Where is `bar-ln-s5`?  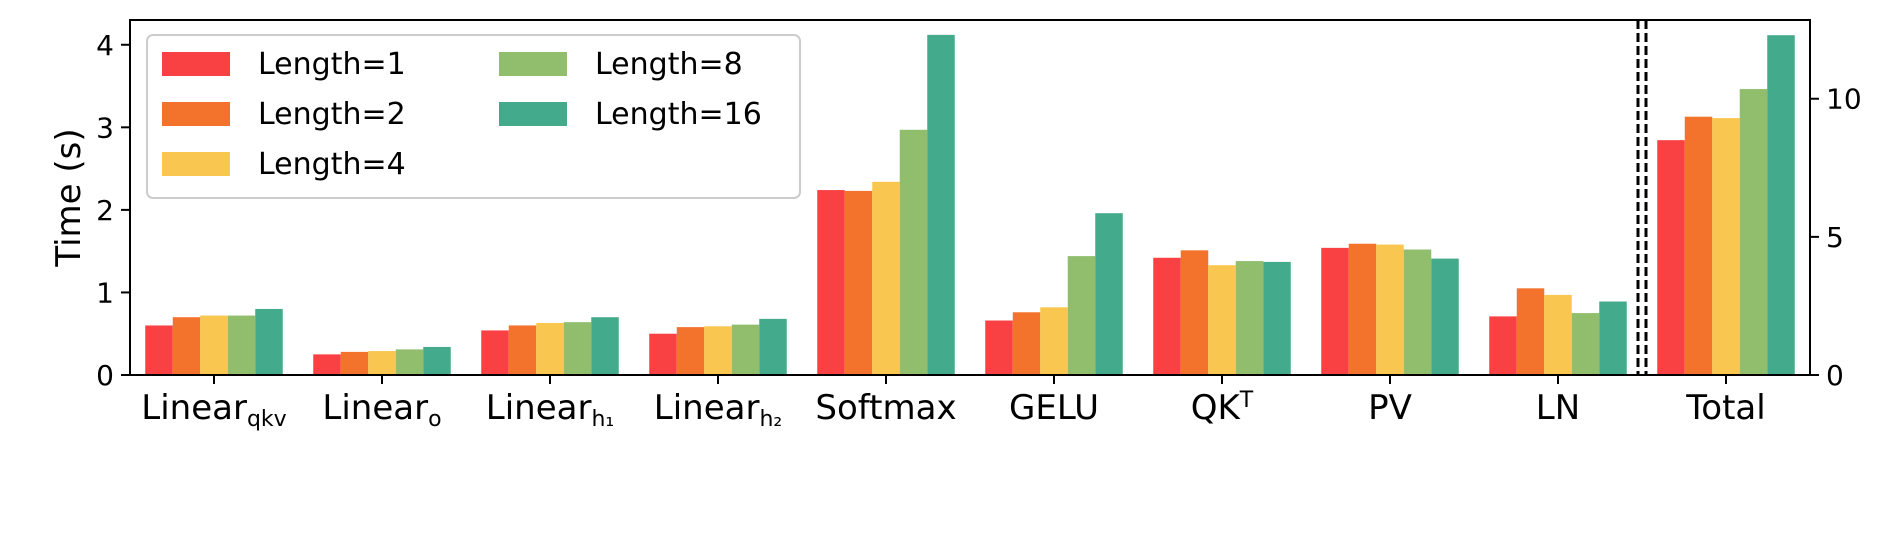
bar-ln-s5 is located at coordinates (1613, 338).